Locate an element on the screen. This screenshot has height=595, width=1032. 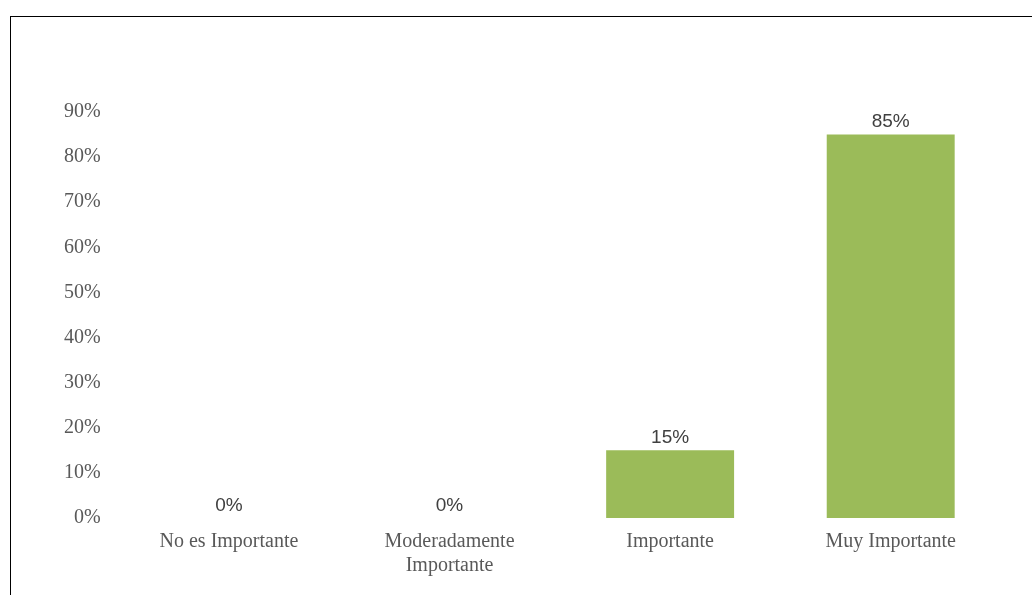
x-tick-label: Muy Importante is located at coordinates (891, 541).